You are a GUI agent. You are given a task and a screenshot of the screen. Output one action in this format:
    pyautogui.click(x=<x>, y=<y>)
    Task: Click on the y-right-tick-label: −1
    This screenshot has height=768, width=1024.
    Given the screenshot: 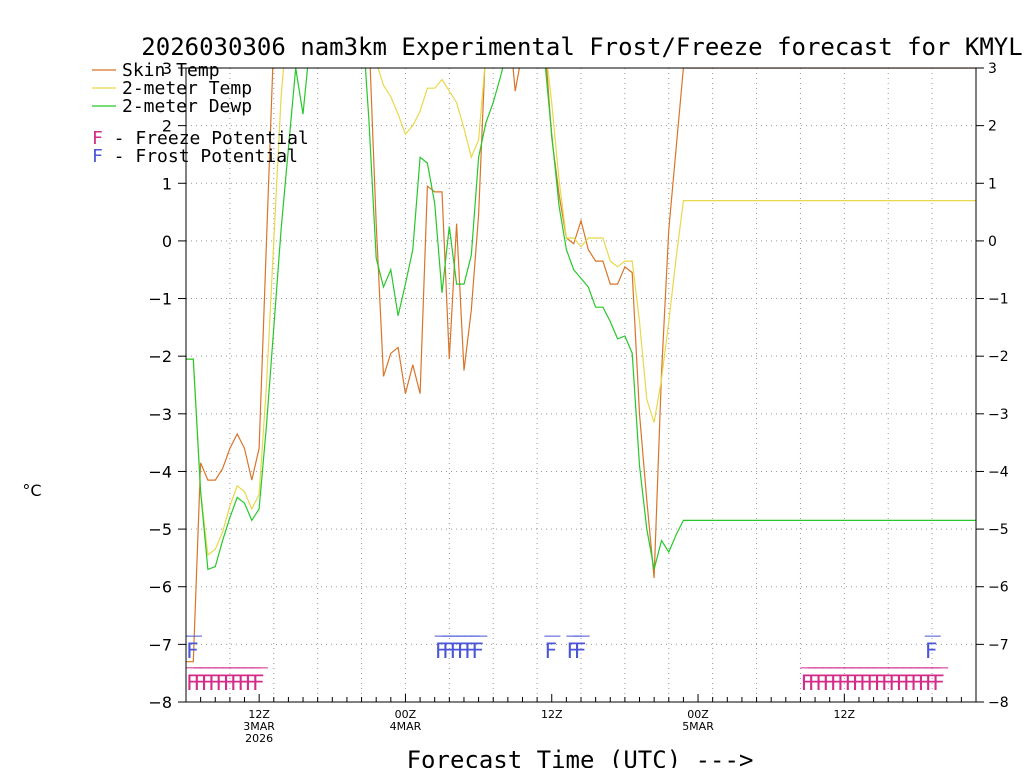 What is the action you would take?
    pyautogui.click(x=998, y=300)
    